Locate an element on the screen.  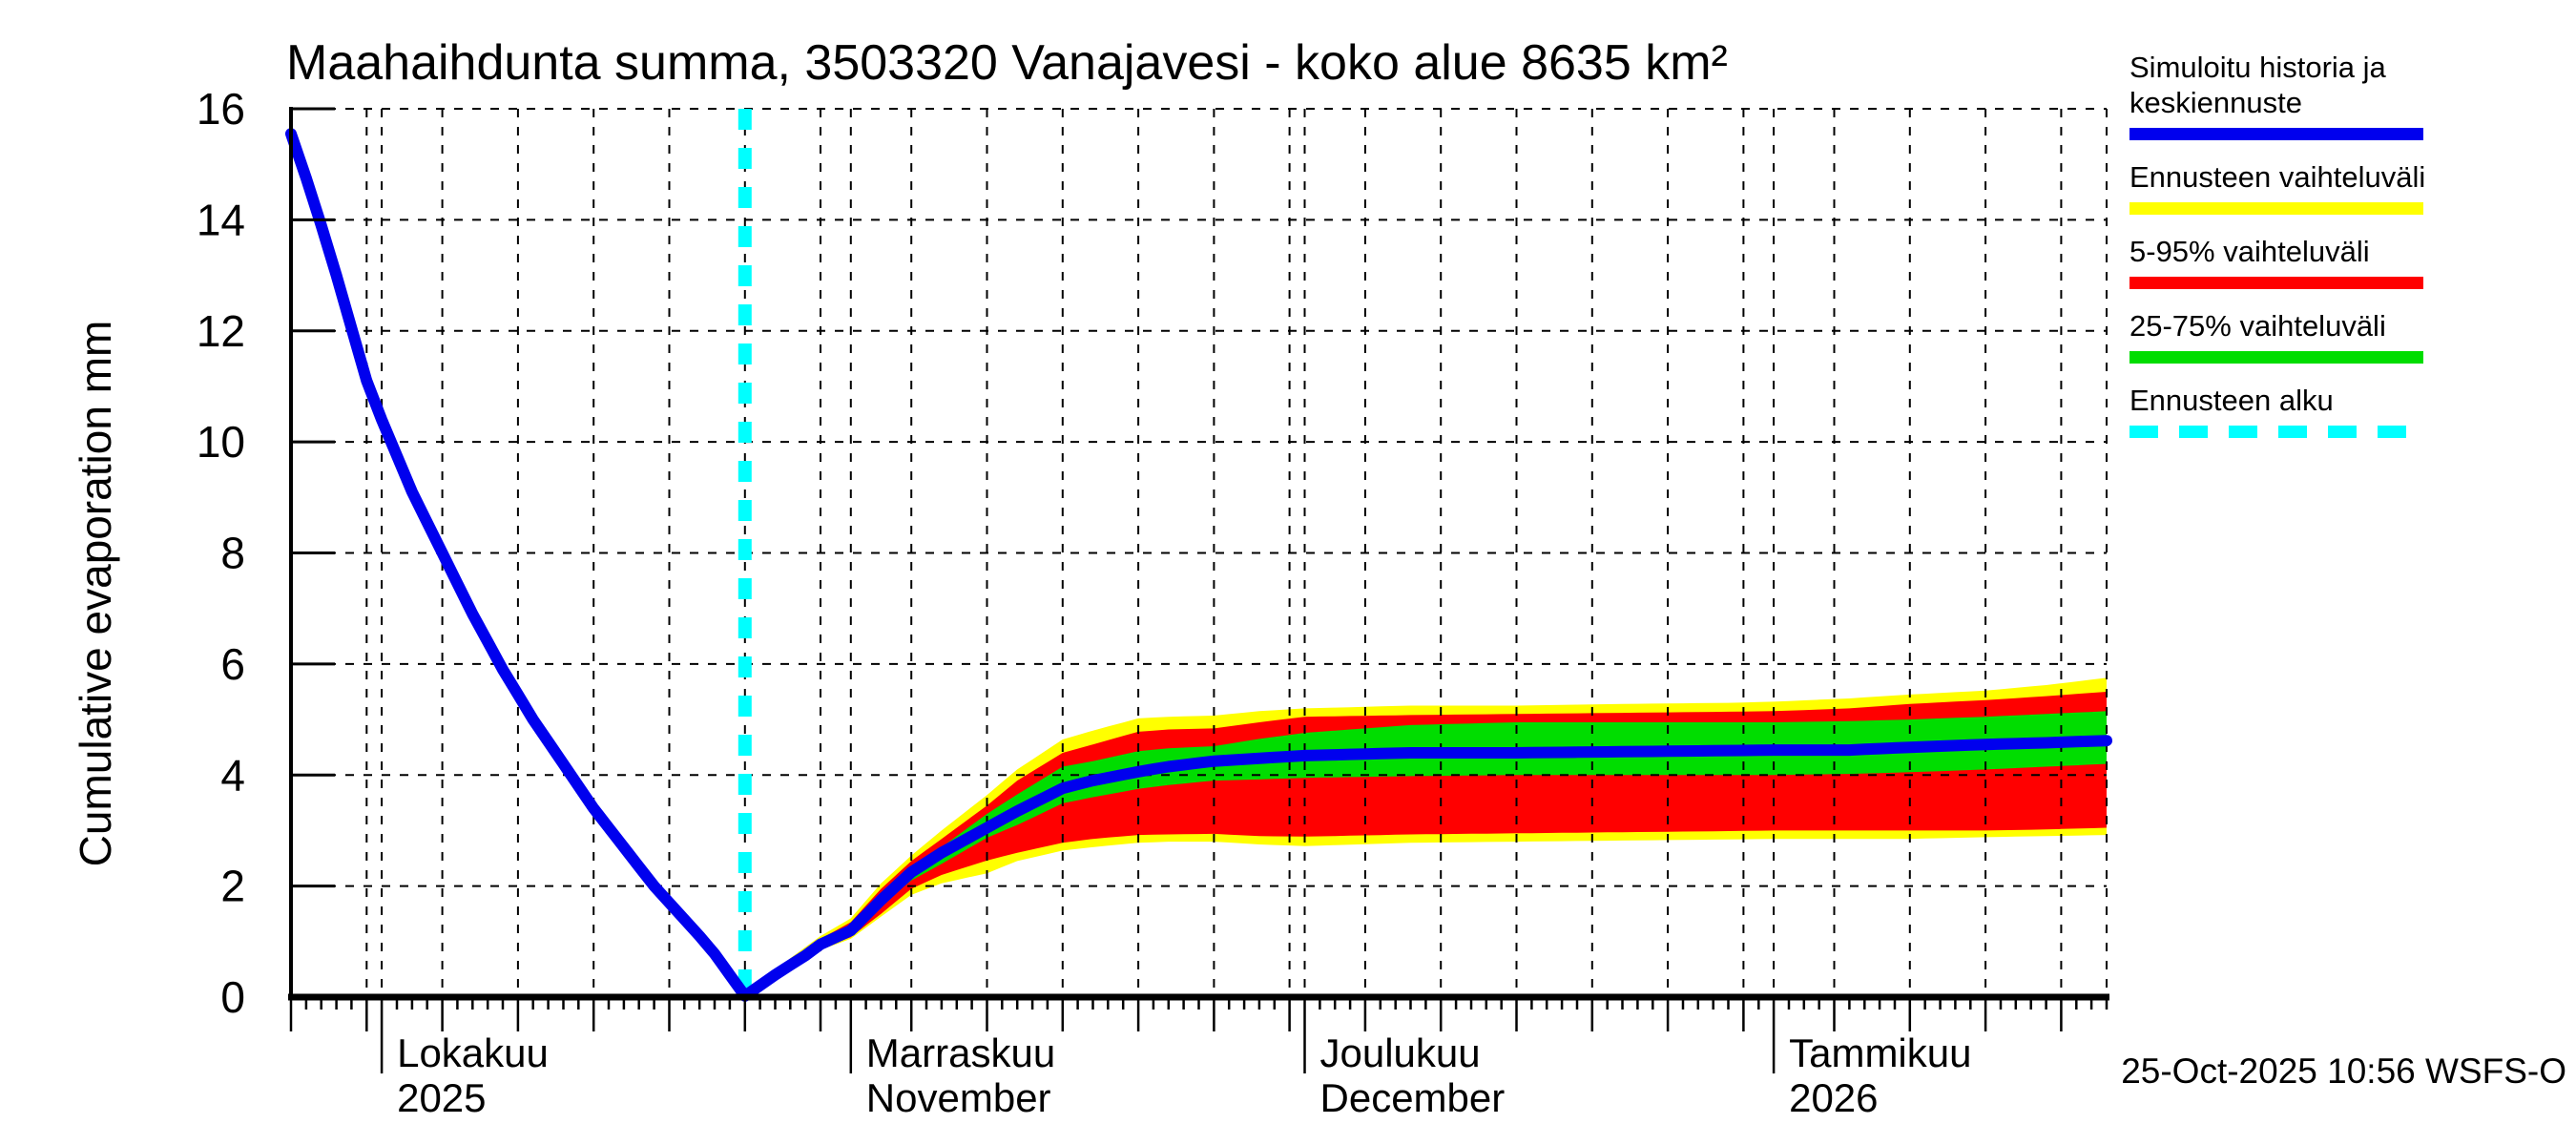
x-month-sublabel: 2025 is located at coordinates (441, 1098).